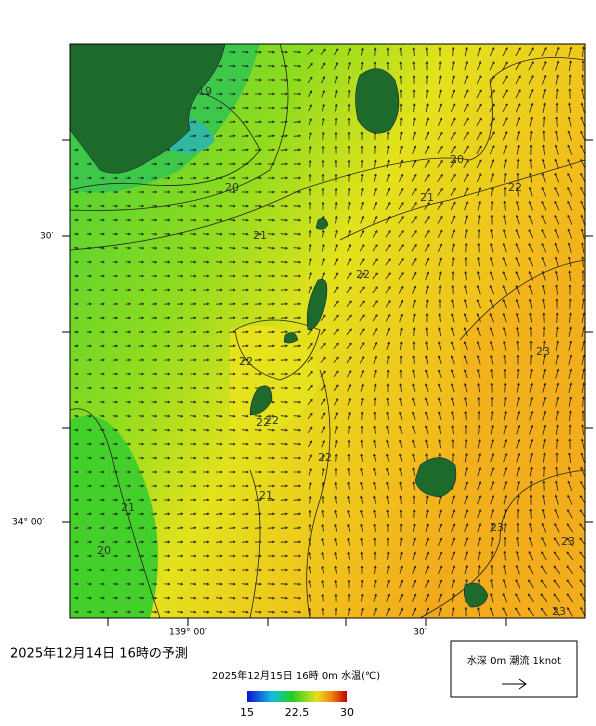 This screenshot has height=726, width=596. I want to click on colorbar-tick-label: 15, so click(247, 712).